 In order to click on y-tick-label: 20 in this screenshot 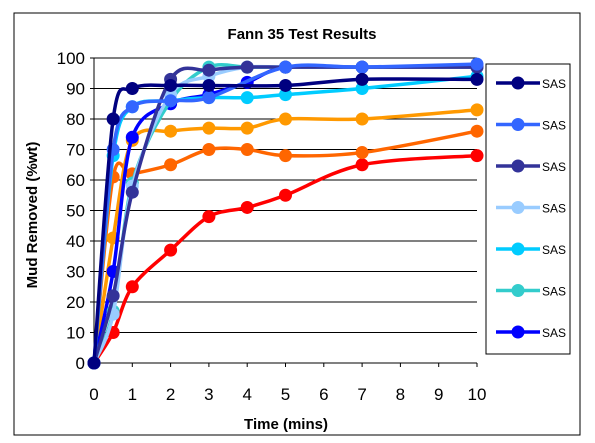, I will do `click(75, 302)`.